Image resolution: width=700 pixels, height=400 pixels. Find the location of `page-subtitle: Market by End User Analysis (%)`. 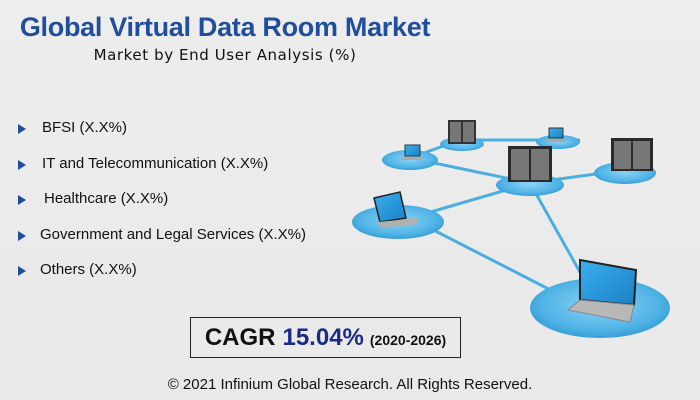

page-subtitle: Market by End User Analysis (%) is located at coordinates (225, 55).